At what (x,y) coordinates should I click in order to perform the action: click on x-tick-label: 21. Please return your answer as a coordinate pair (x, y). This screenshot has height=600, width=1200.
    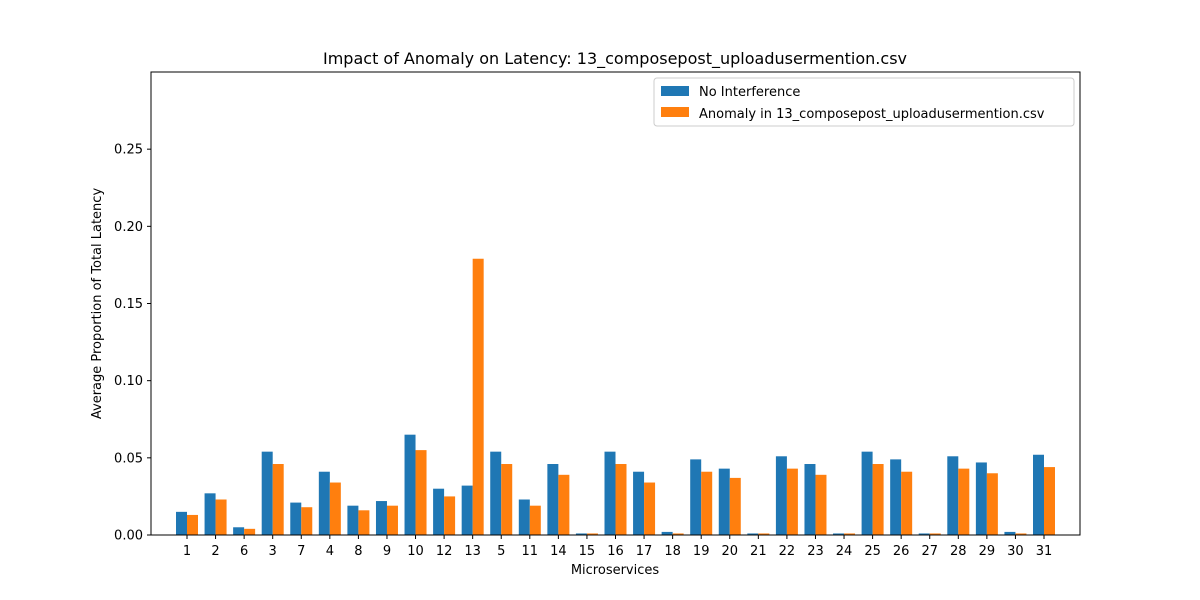
    Looking at the image, I should click on (758, 551).